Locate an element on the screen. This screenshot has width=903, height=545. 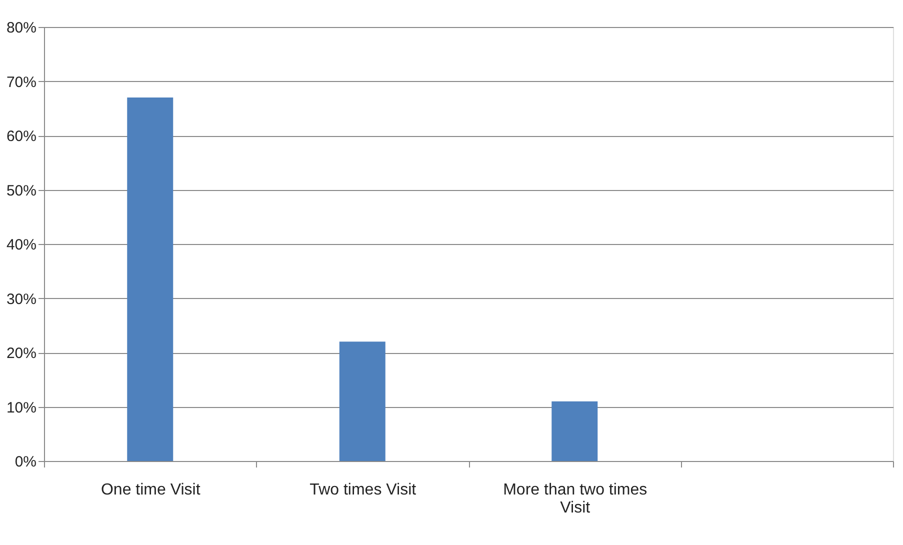
y-tick-label: 10% is located at coordinates (21, 407).